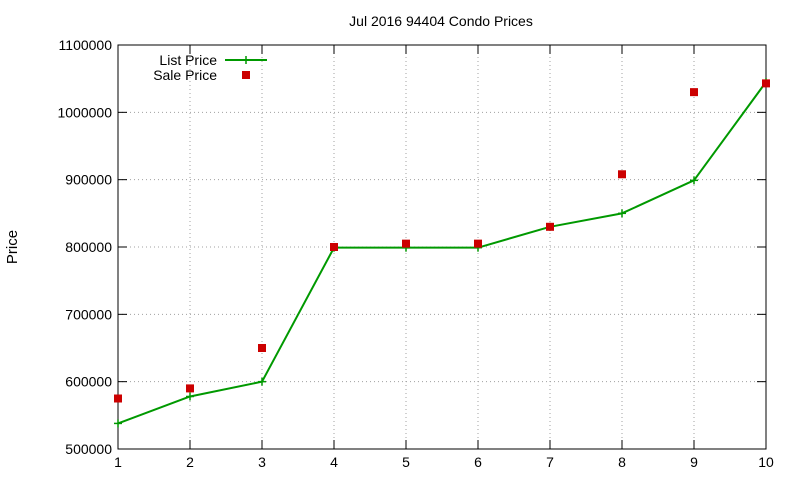 This screenshot has width=800, height=480. I want to click on x-tick-label: 9, so click(694, 462).